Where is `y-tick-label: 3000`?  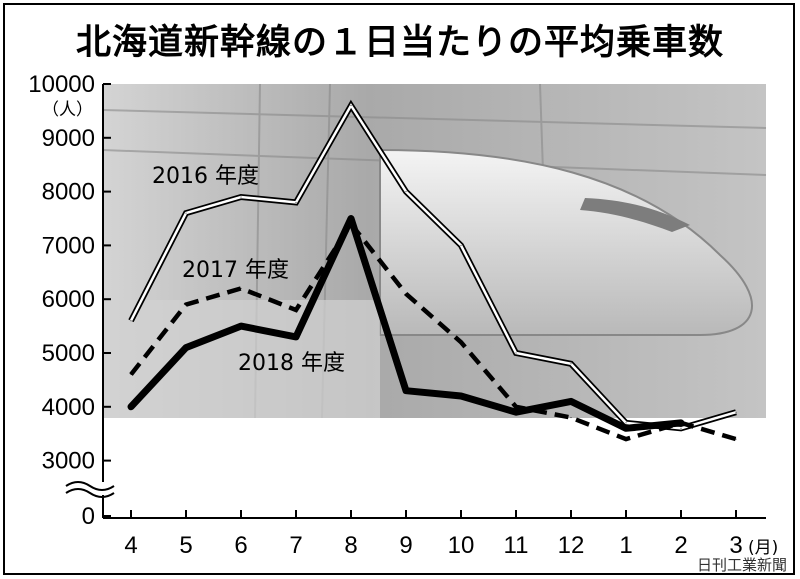 y-tick-label: 3000 is located at coordinates (68, 461).